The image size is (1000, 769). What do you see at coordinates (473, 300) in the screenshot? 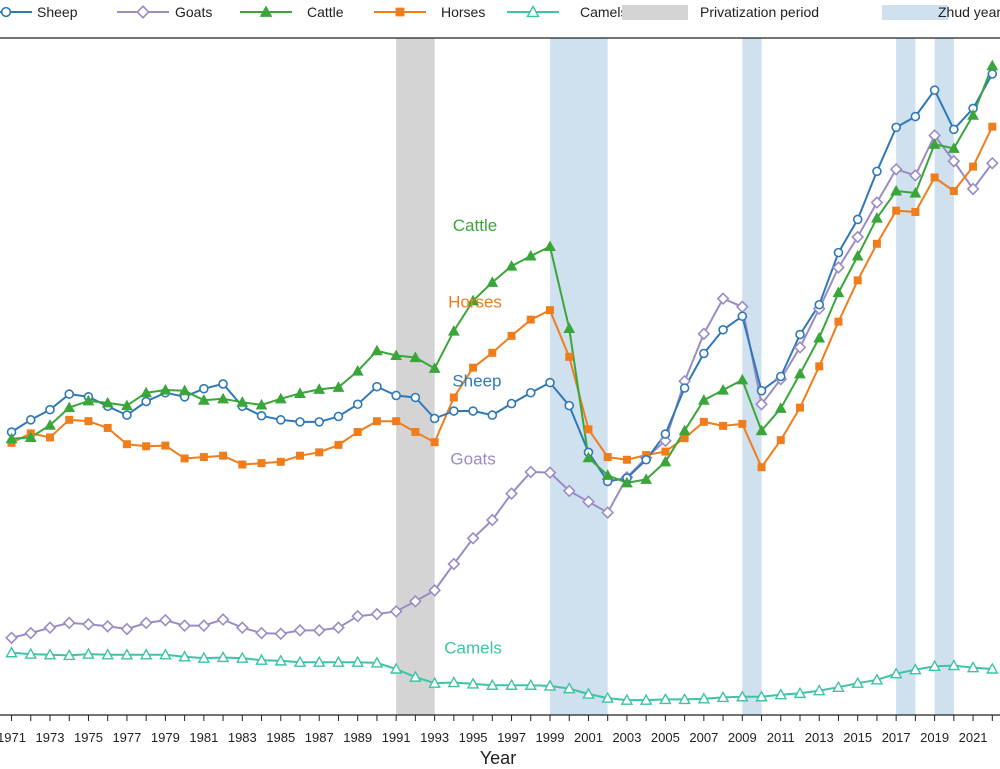
I see `point-cattle-1995` at bounding box center [473, 300].